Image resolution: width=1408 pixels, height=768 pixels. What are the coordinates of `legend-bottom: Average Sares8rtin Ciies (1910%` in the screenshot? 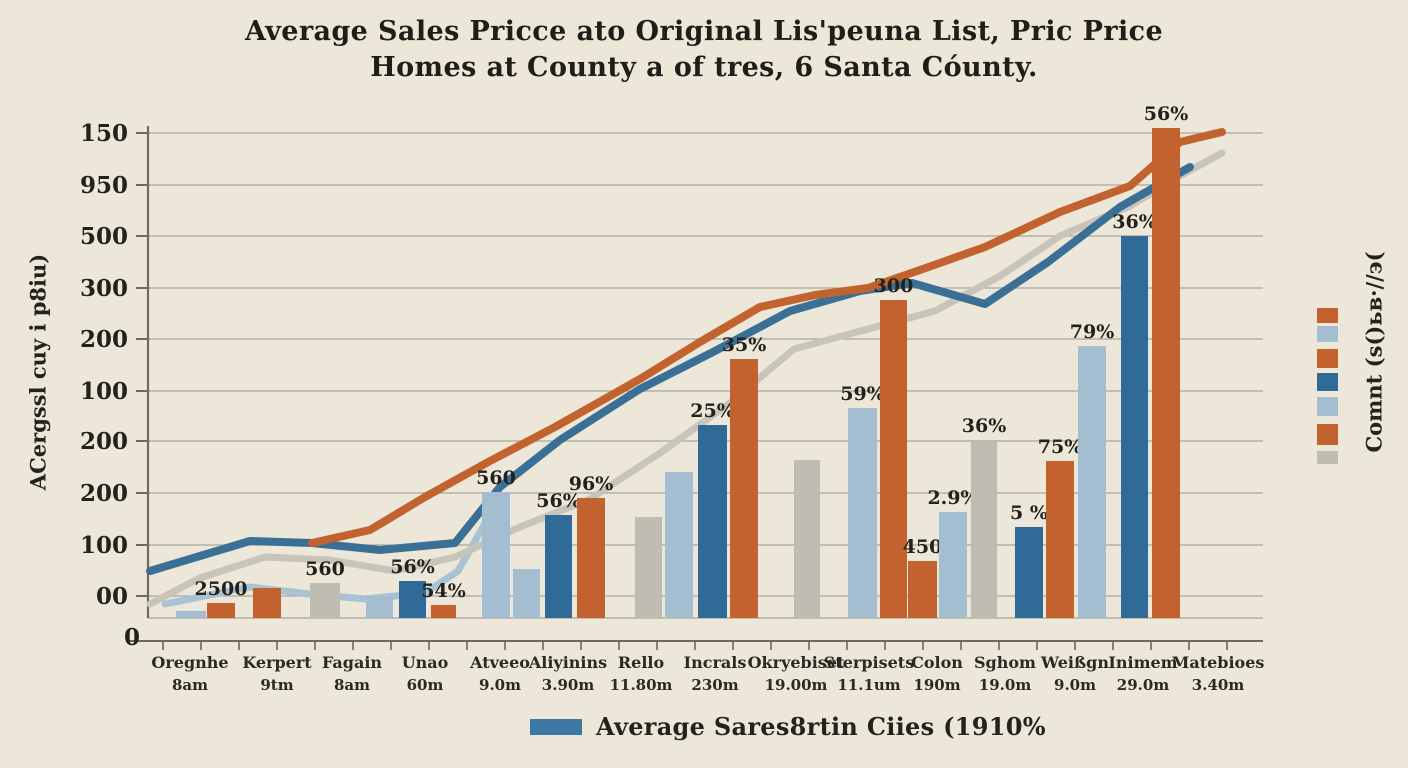 It's located at (788, 726).